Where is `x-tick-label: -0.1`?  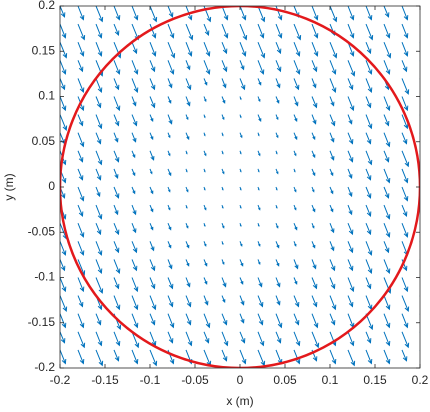
x-tick-label: -0.1 is located at coordinates (150, 380).